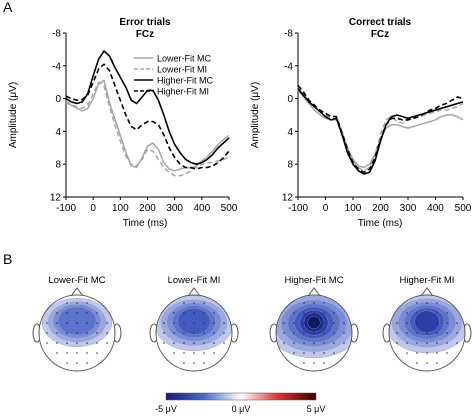 The width and height of the screenshot is (474, 417). What do you see at coordinates (76, 280) in the screenshot?
I see `topomap-title: Lower-Fit MC` at bounding box center [76, 280].